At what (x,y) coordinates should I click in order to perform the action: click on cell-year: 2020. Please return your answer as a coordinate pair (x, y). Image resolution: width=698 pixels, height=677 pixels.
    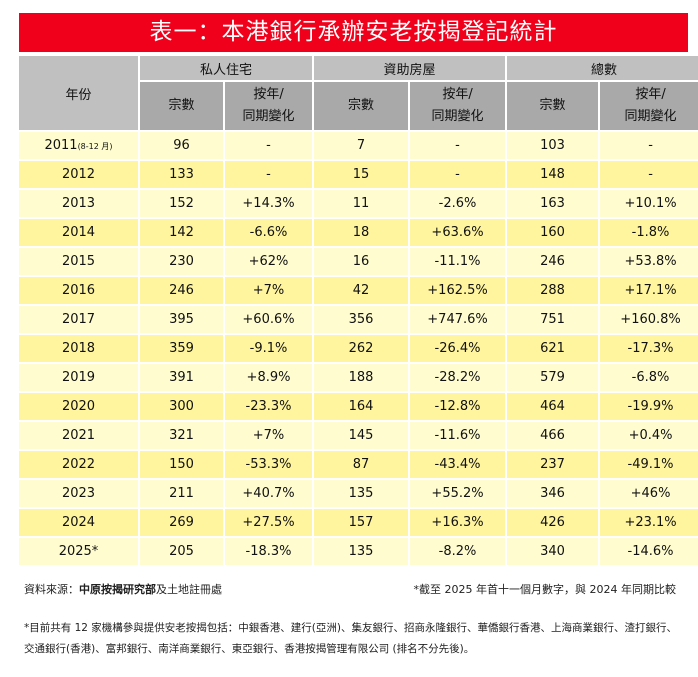
    Looking at the image, I should click on (78, 406).